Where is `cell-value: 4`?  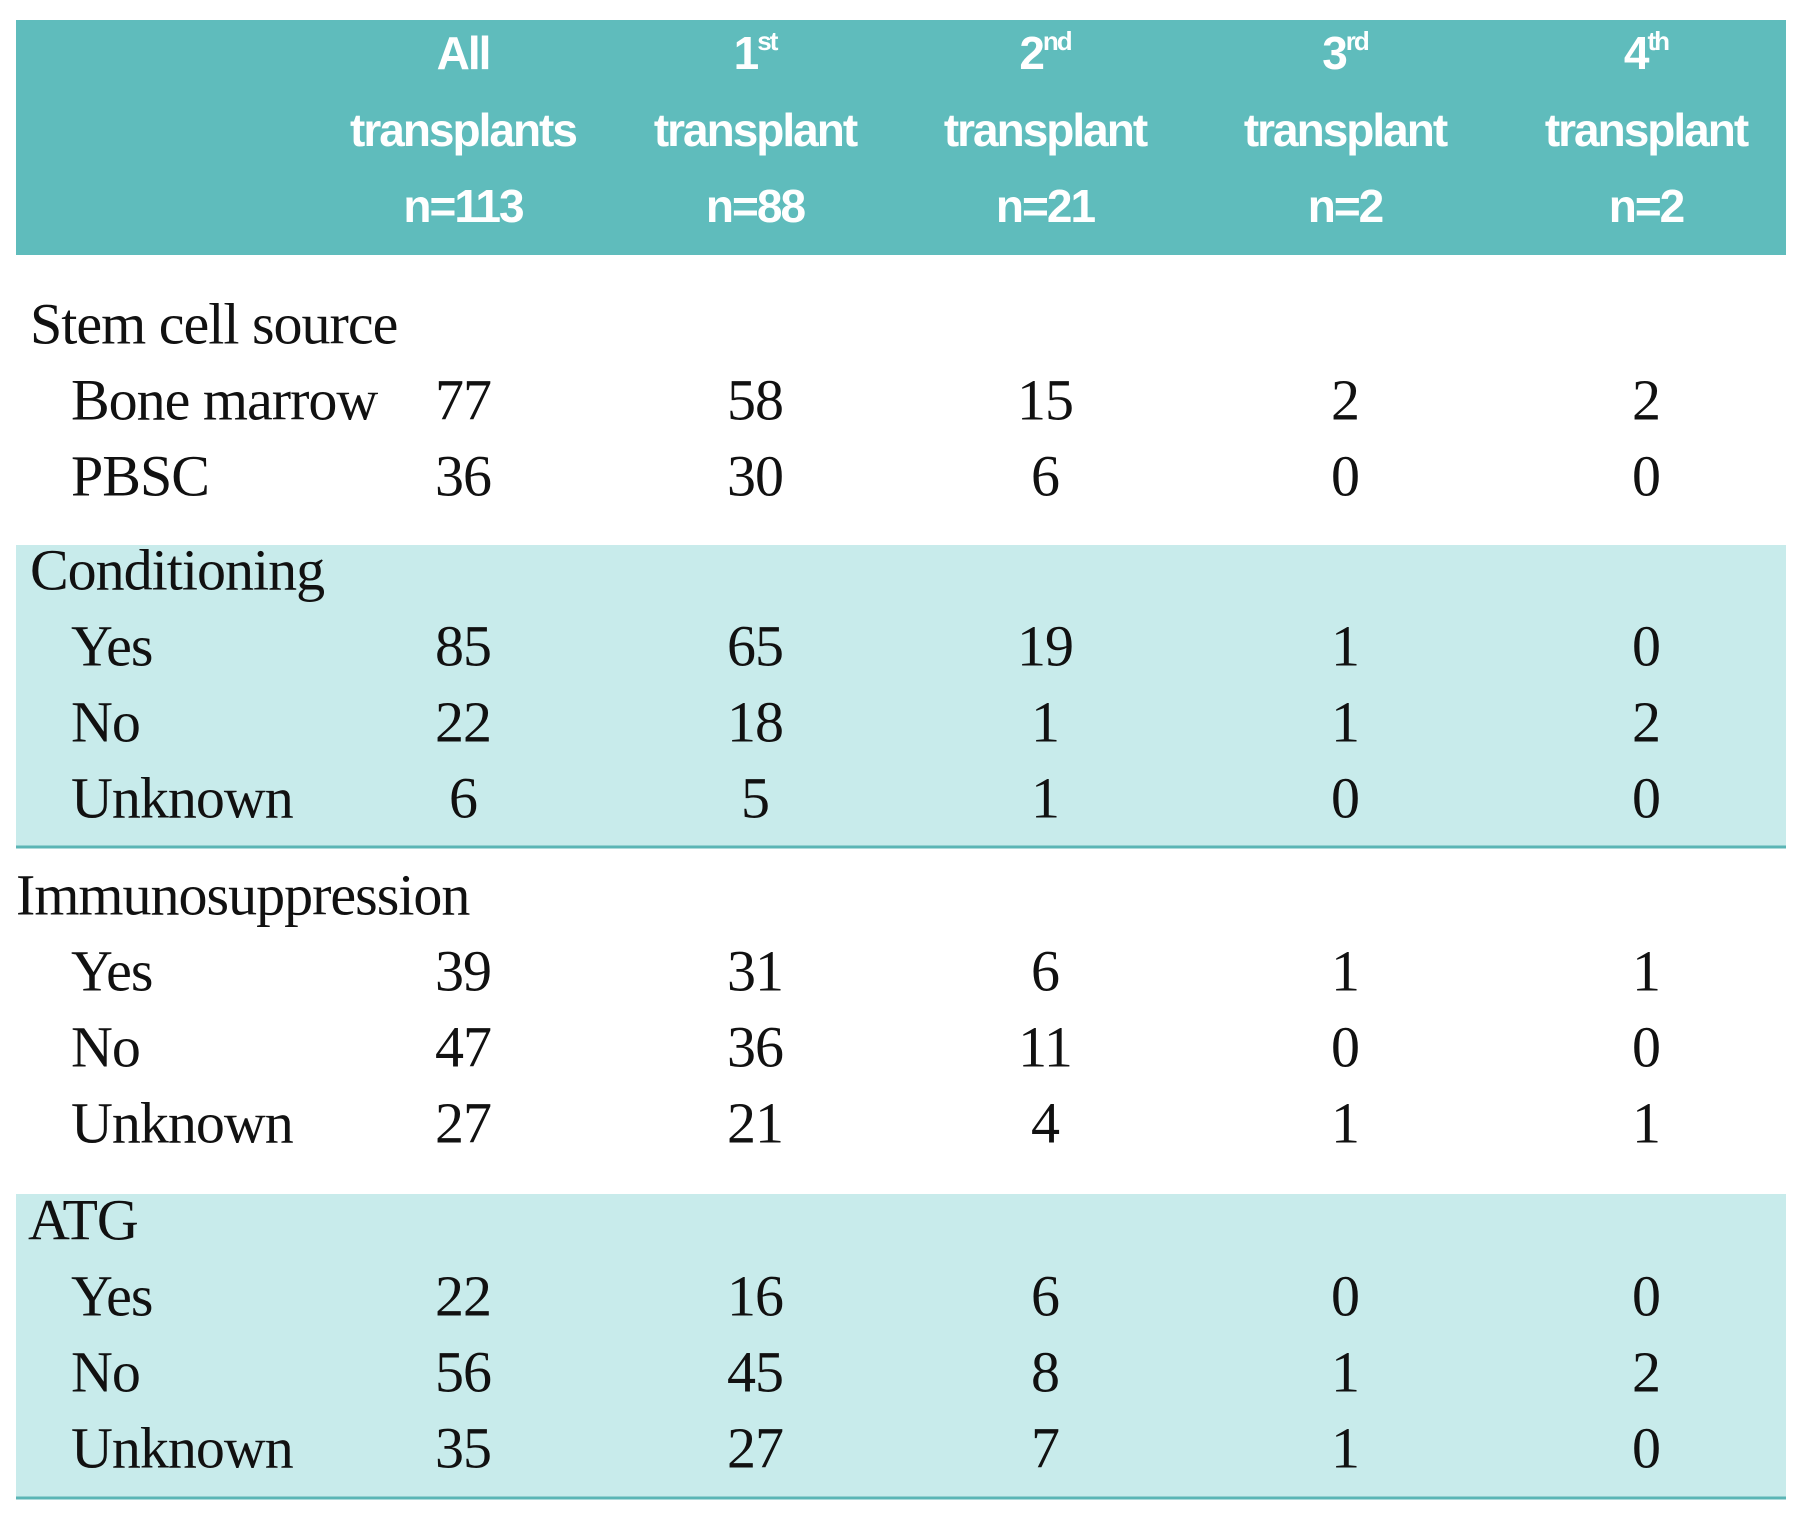
cell-value: 4 is located at coordinates (1045, 1122).